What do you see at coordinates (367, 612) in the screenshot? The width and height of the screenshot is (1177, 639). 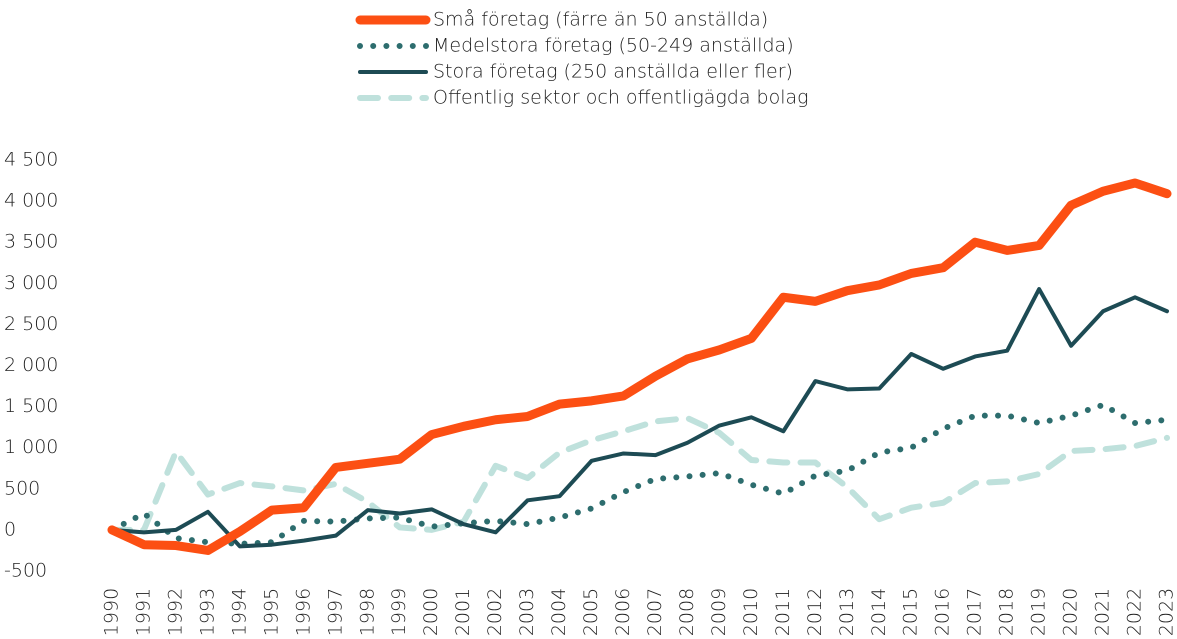 I see `x-tick-label: 1998` at bounding box center [367, 612].